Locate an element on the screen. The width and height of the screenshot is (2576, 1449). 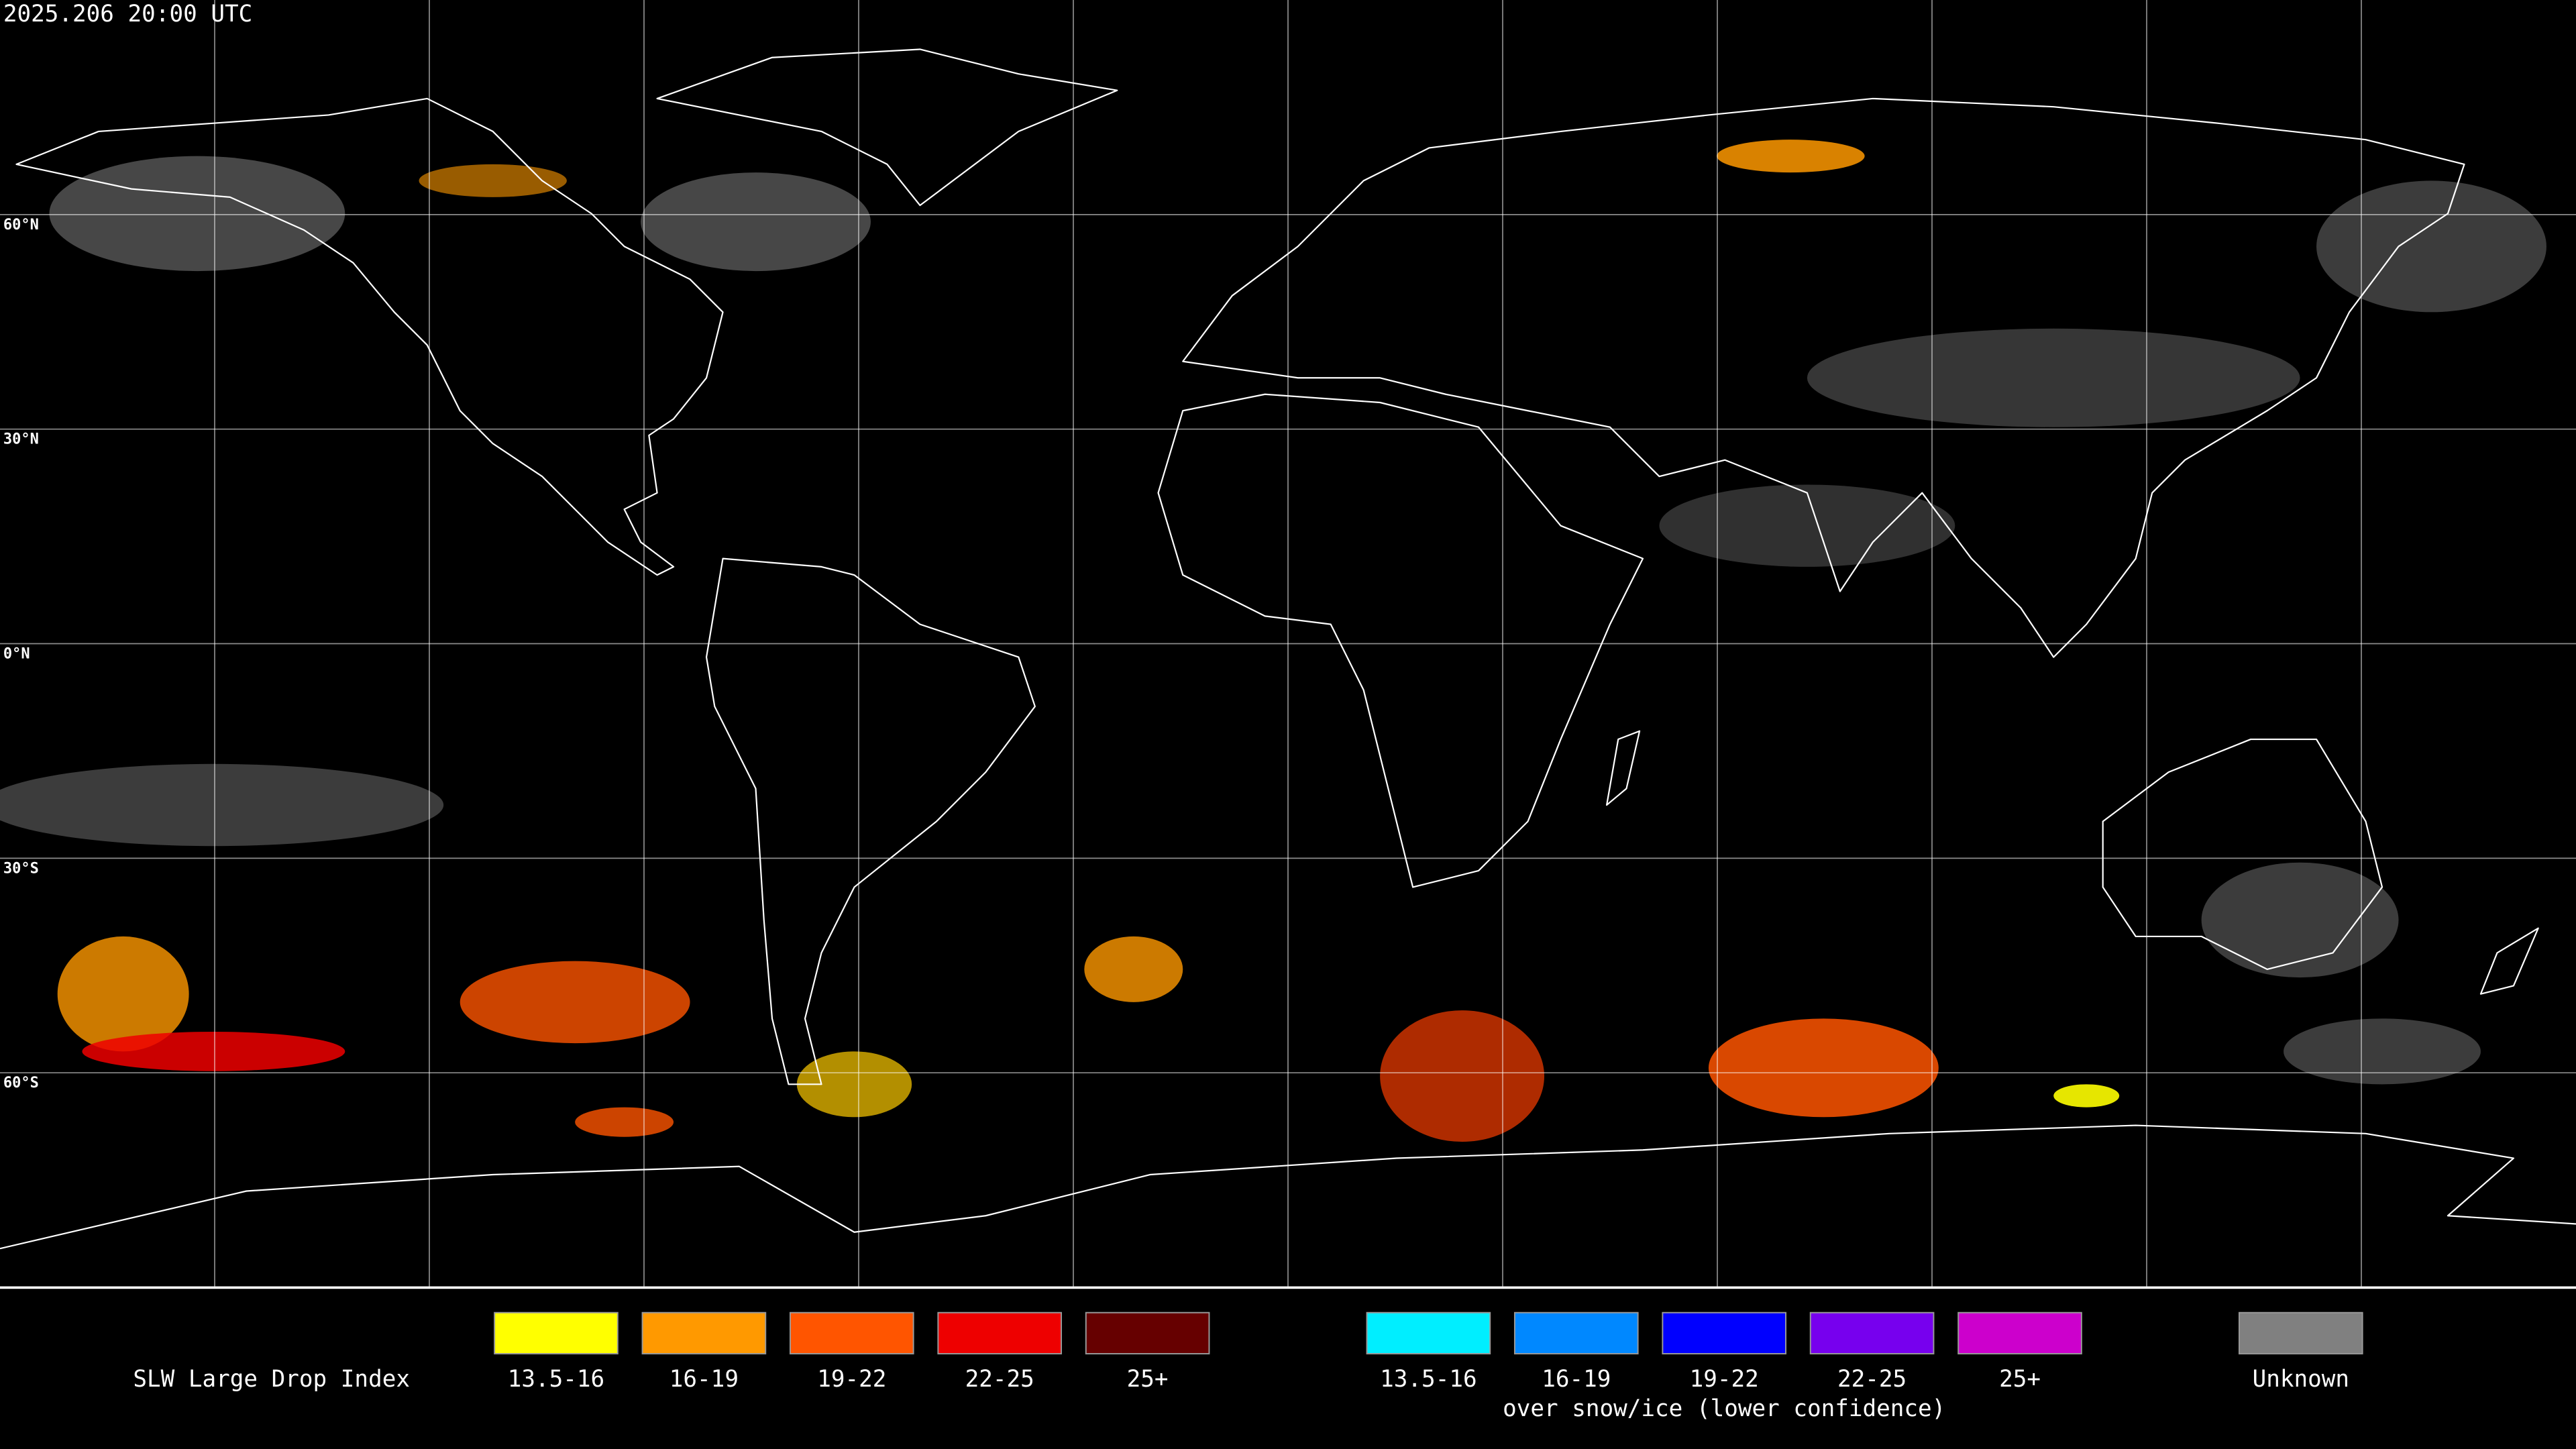
legend-title: SLW Large Drop Index is located at coordinates (271, 1379).